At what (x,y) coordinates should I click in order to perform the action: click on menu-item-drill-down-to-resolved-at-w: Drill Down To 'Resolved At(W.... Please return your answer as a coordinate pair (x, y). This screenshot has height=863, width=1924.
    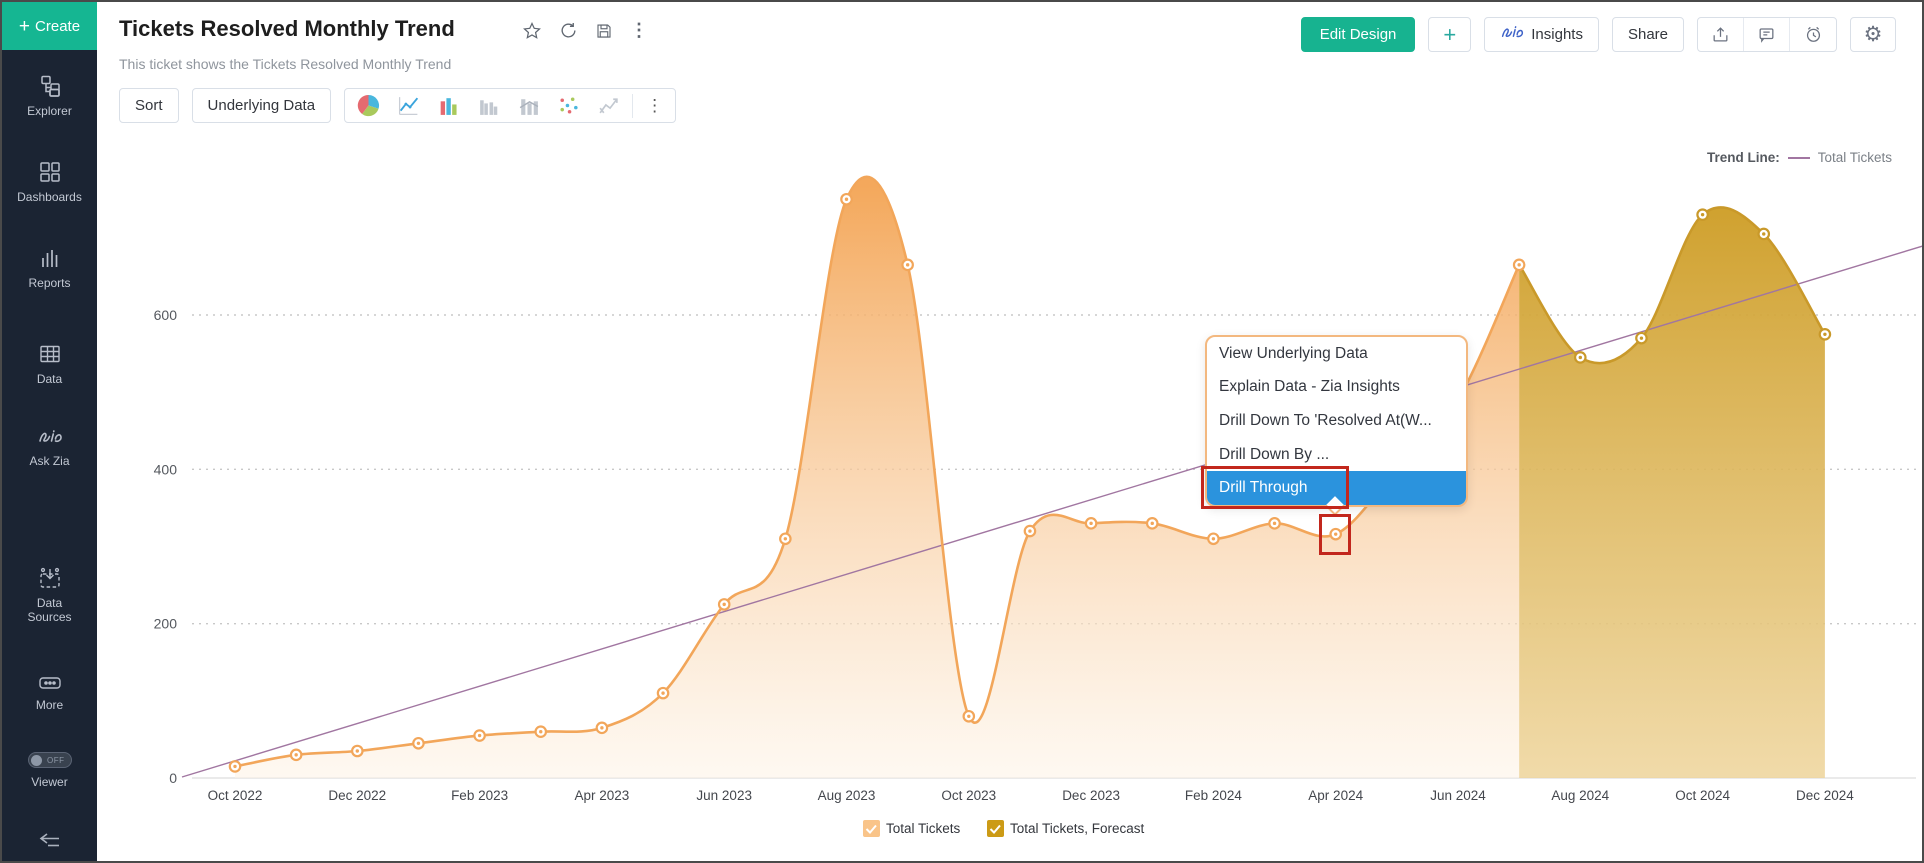
    Looking at the image, I should click on (1325, 420).